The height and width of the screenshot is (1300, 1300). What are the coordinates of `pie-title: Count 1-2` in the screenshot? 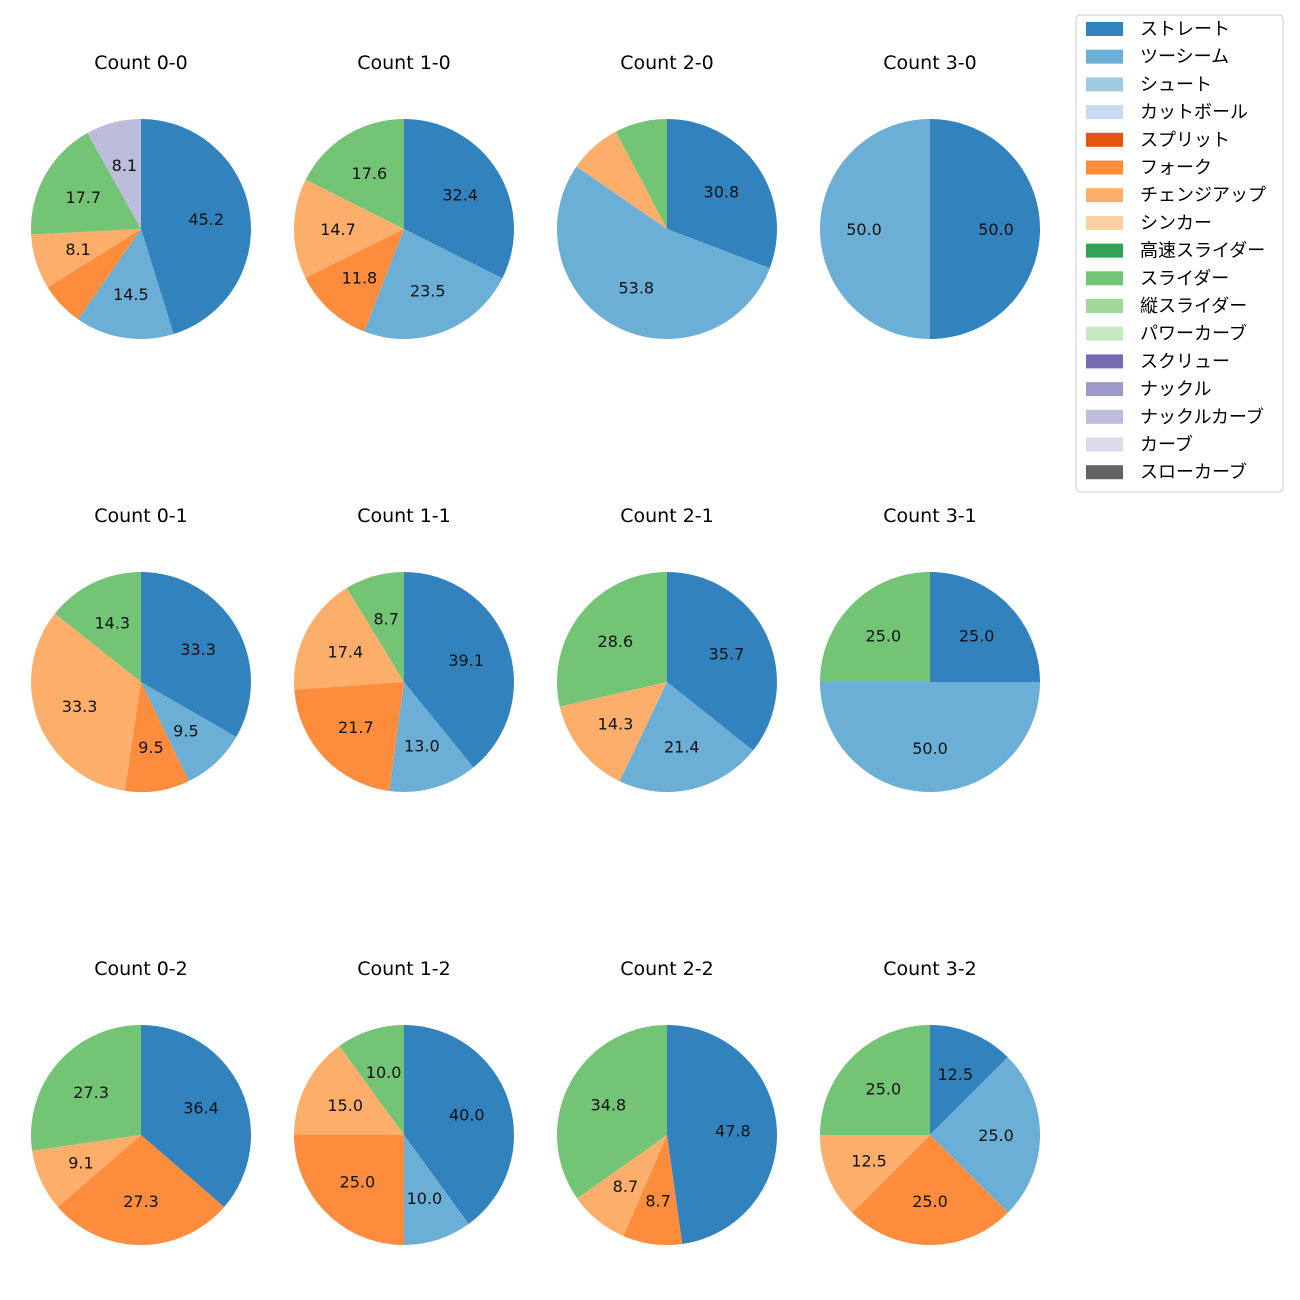 It's located at (404, 969).